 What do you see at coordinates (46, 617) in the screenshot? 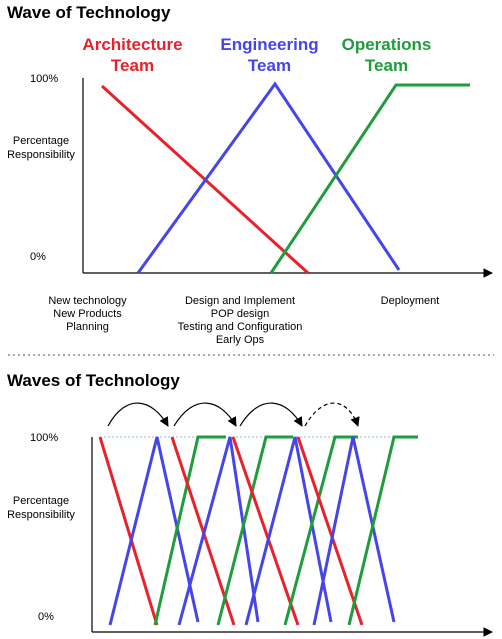
I see `bottom-ytick-0: 0%` at bounding box center [46, 617].